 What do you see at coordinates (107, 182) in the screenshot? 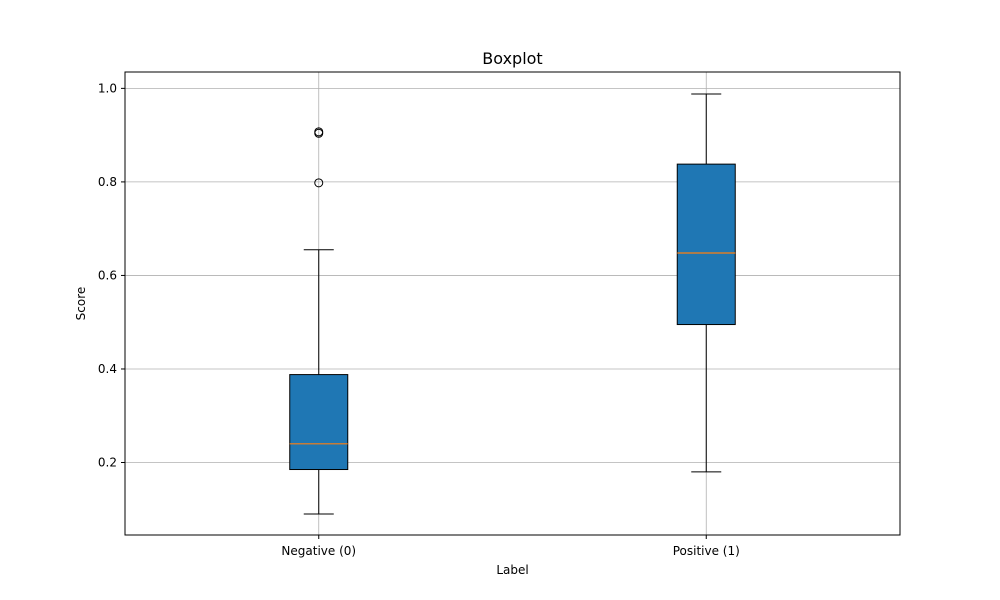
I see `y-tick-label: 0.8` at bounding box center [107, 182].